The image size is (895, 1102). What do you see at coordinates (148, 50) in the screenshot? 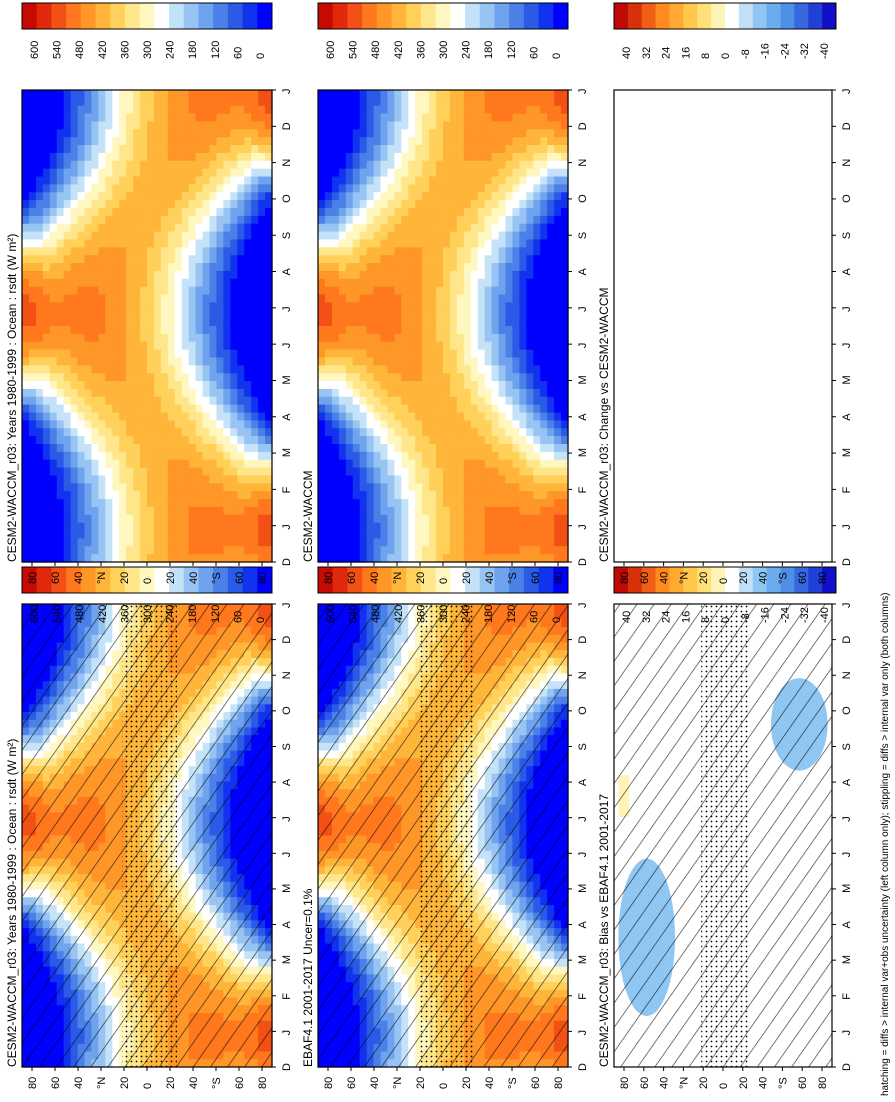
I see `colorbar-tick-label: 300` at bounding box center [148, 50].